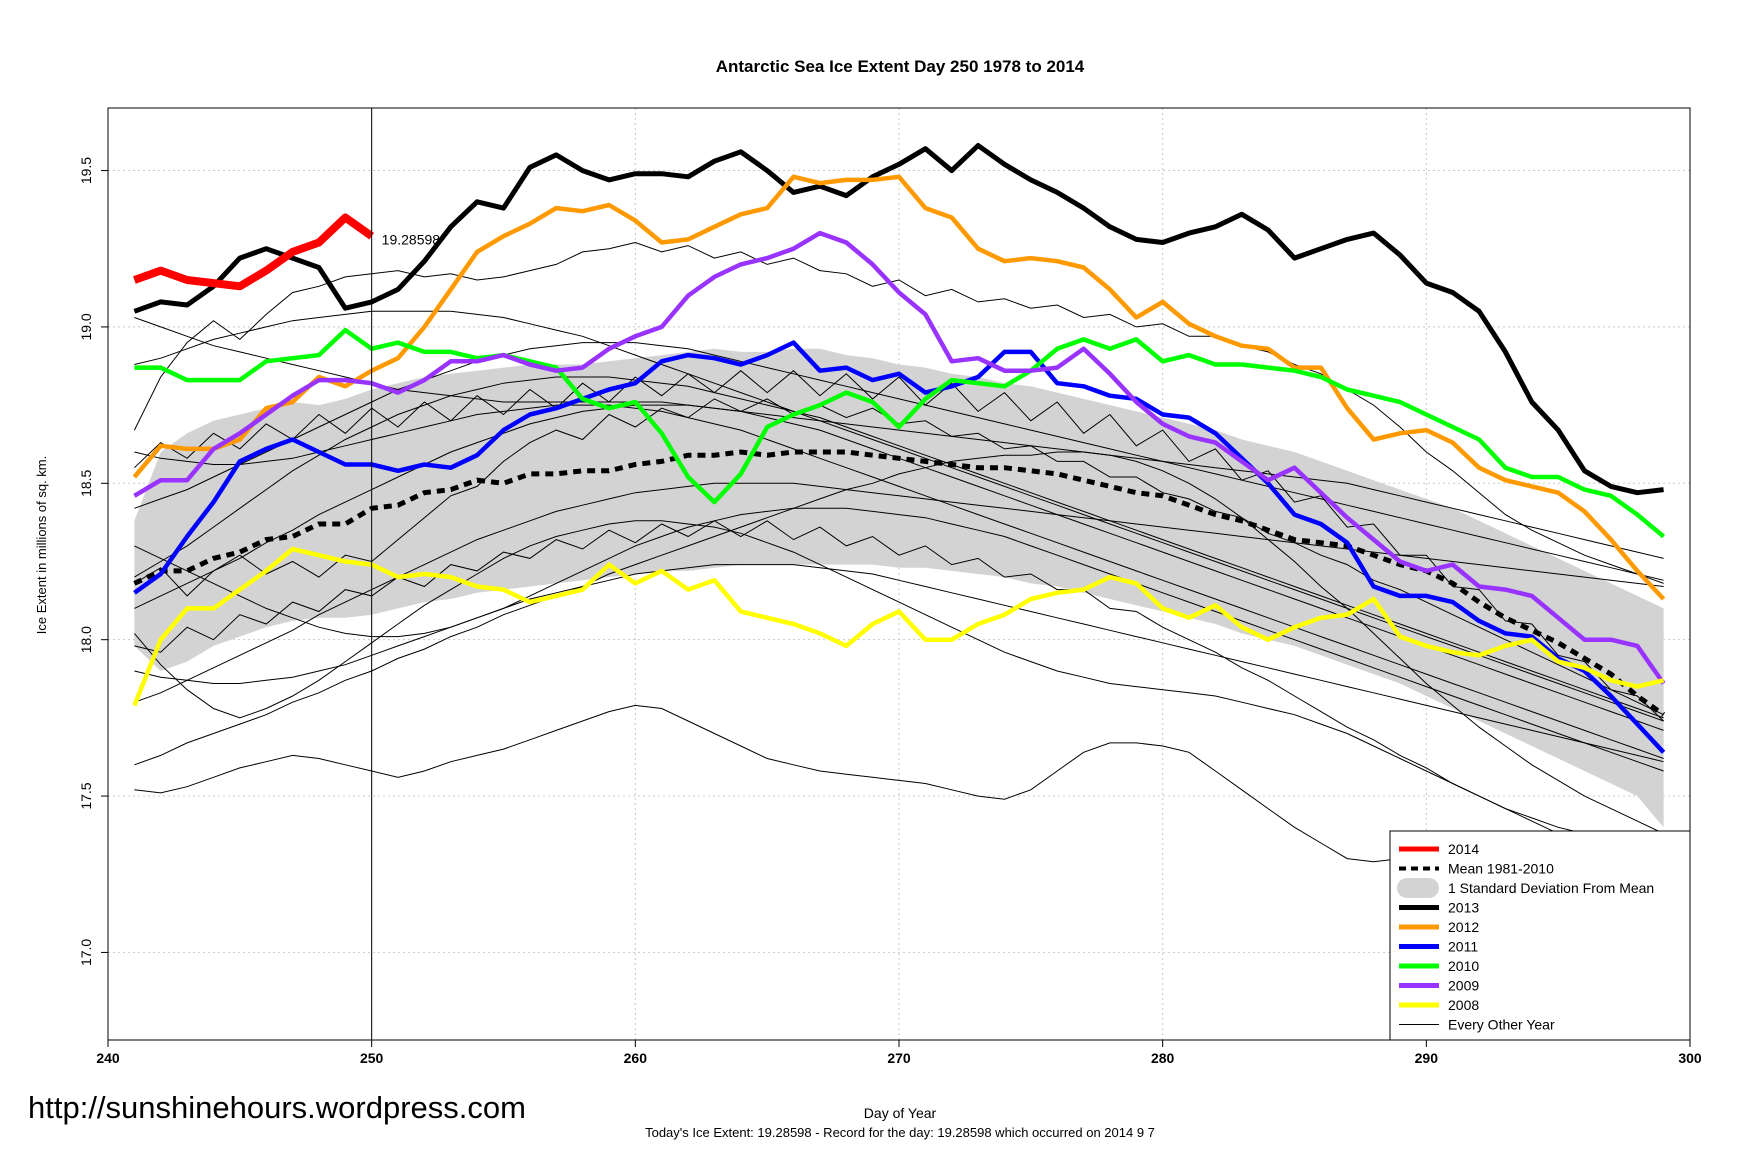 The height and width of the screenshot is (1158, 1738). I want to click on legend-label: 2013, so click(1463, 908).